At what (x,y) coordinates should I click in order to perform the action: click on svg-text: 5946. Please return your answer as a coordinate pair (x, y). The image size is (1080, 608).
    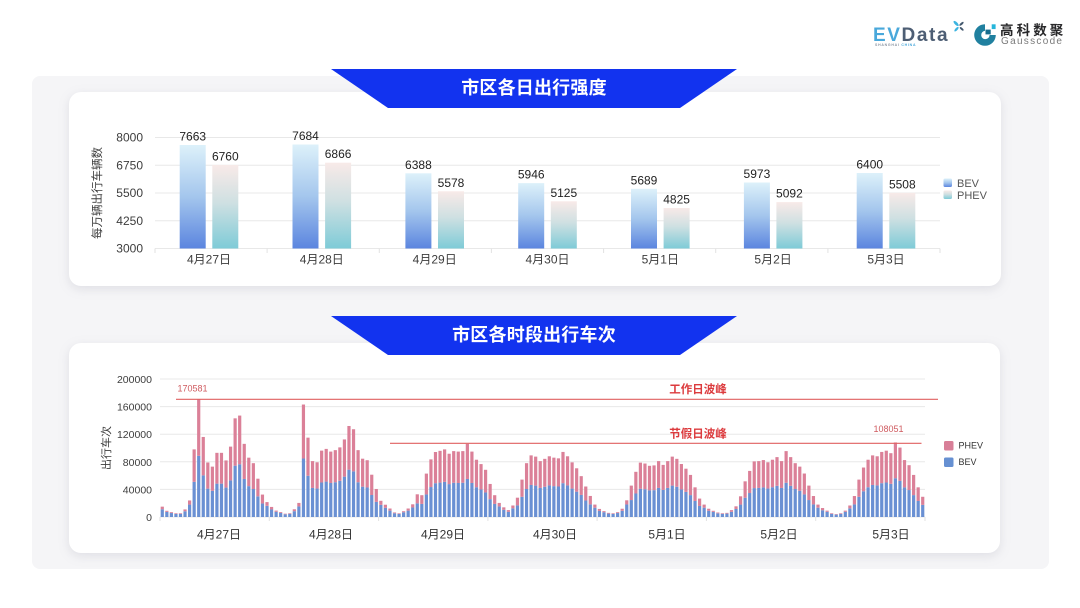
    Looking at the image, I should click on (531, 175).